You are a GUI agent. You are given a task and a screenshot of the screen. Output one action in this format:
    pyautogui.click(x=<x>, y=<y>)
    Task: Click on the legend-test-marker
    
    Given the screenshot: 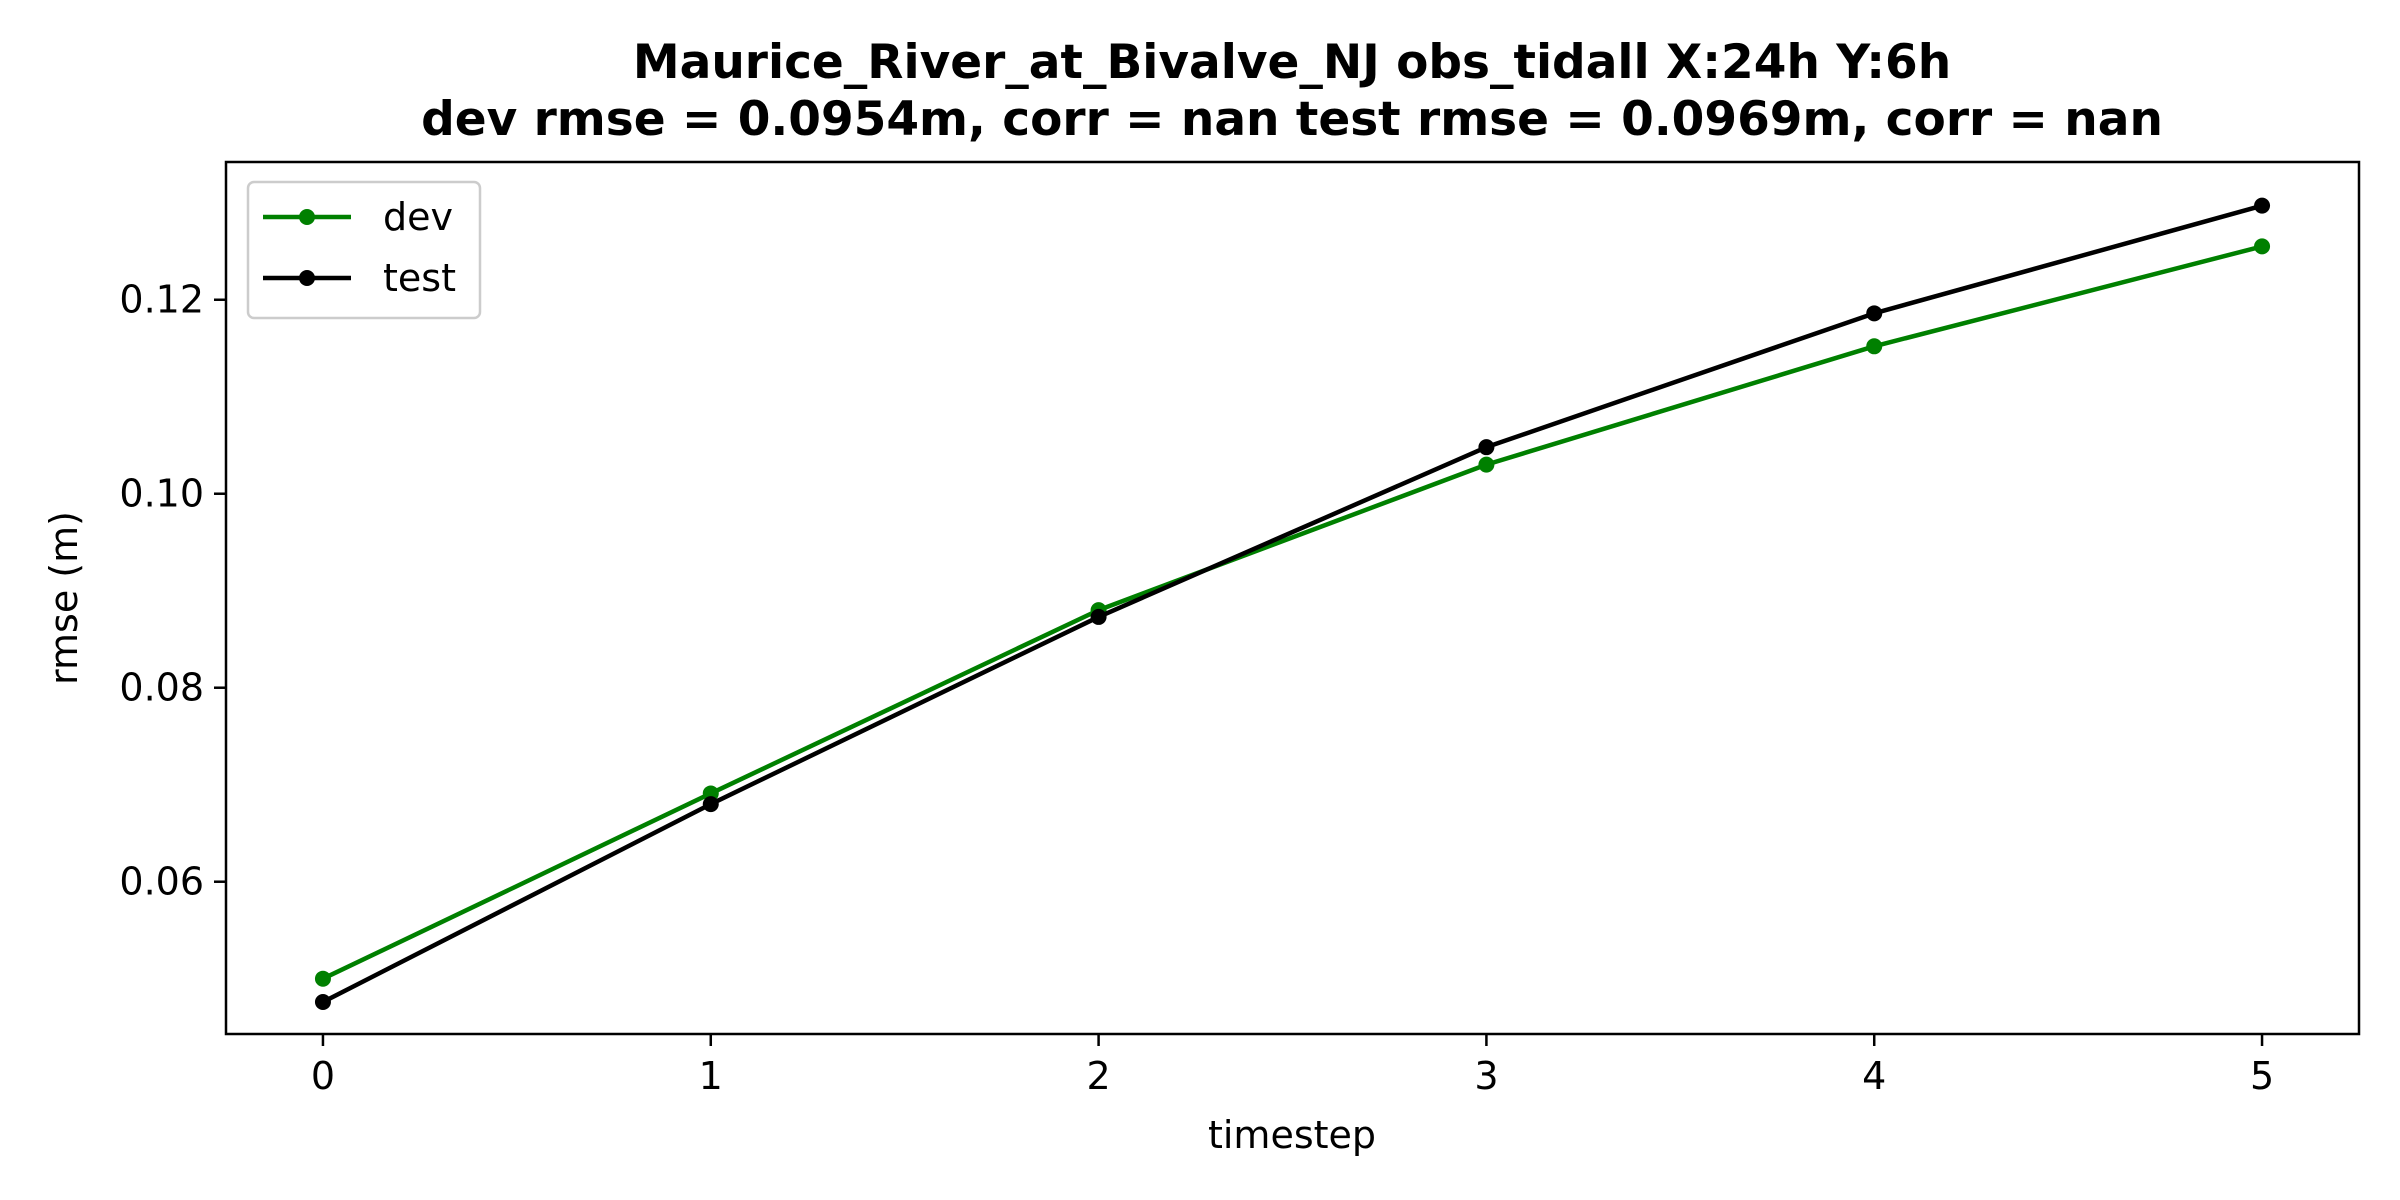 What is the action you would take?
    pyautogui.click(x=307, y=278)
    